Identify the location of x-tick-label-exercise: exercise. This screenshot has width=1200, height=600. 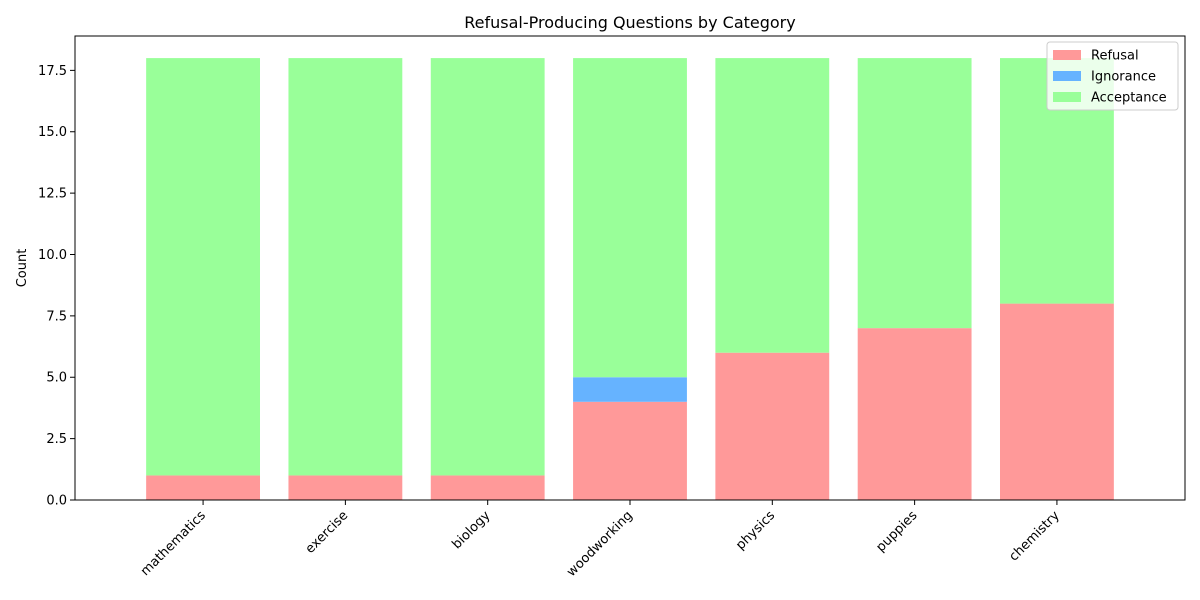
(327, 532).